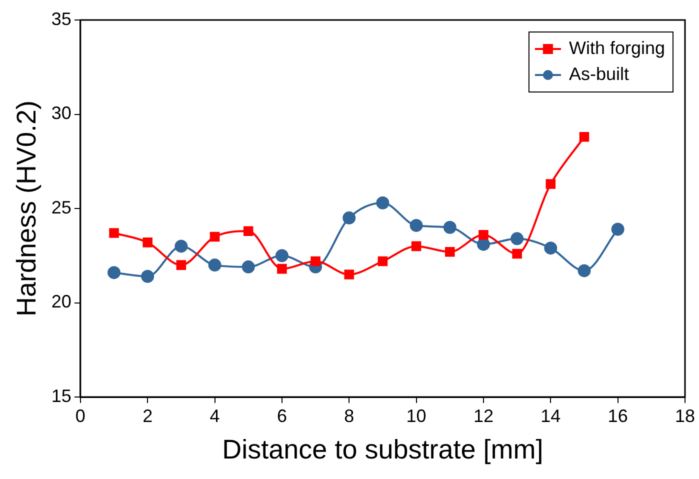 The image size is (699, 479). I want to click on y-tick-label: 30, so click(61, 113).